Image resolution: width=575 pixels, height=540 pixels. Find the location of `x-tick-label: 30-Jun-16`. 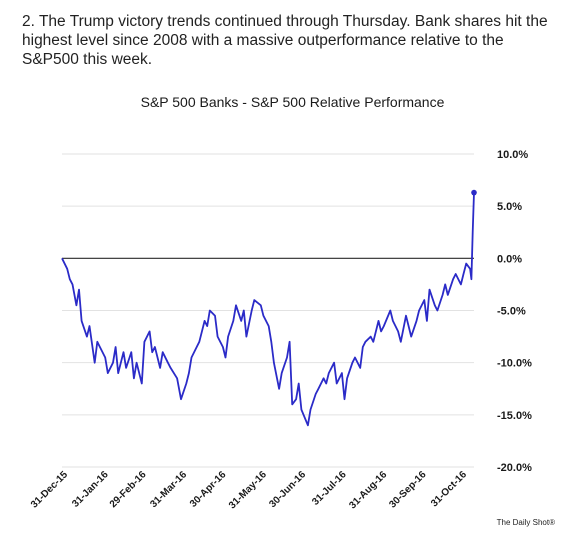

x-tick-label: 30-Jun-16 is located at coordinates (287, 489).